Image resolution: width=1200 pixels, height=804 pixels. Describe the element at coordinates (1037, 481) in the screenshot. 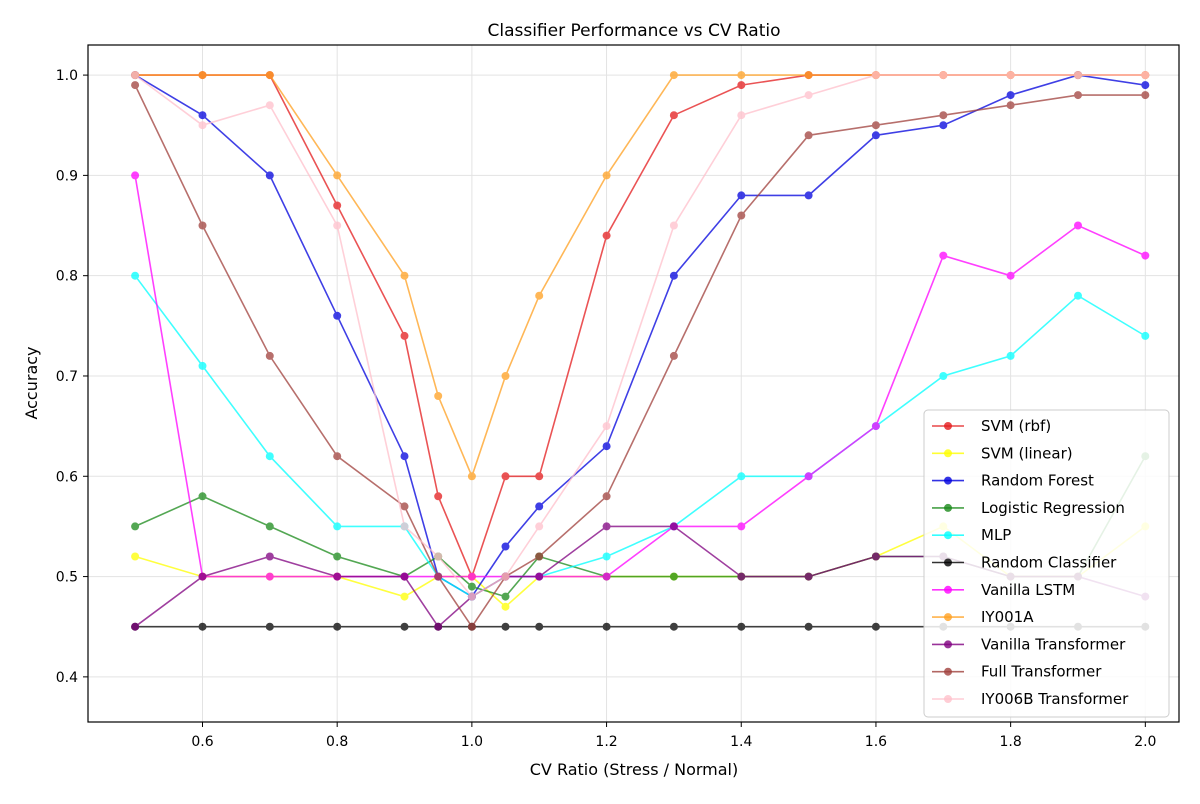

I see `legend-label: Random Forest` at that location.